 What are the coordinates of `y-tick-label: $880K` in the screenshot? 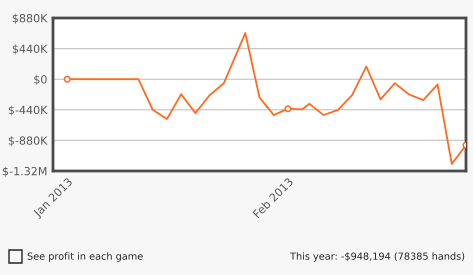 It's located at (30, 19).